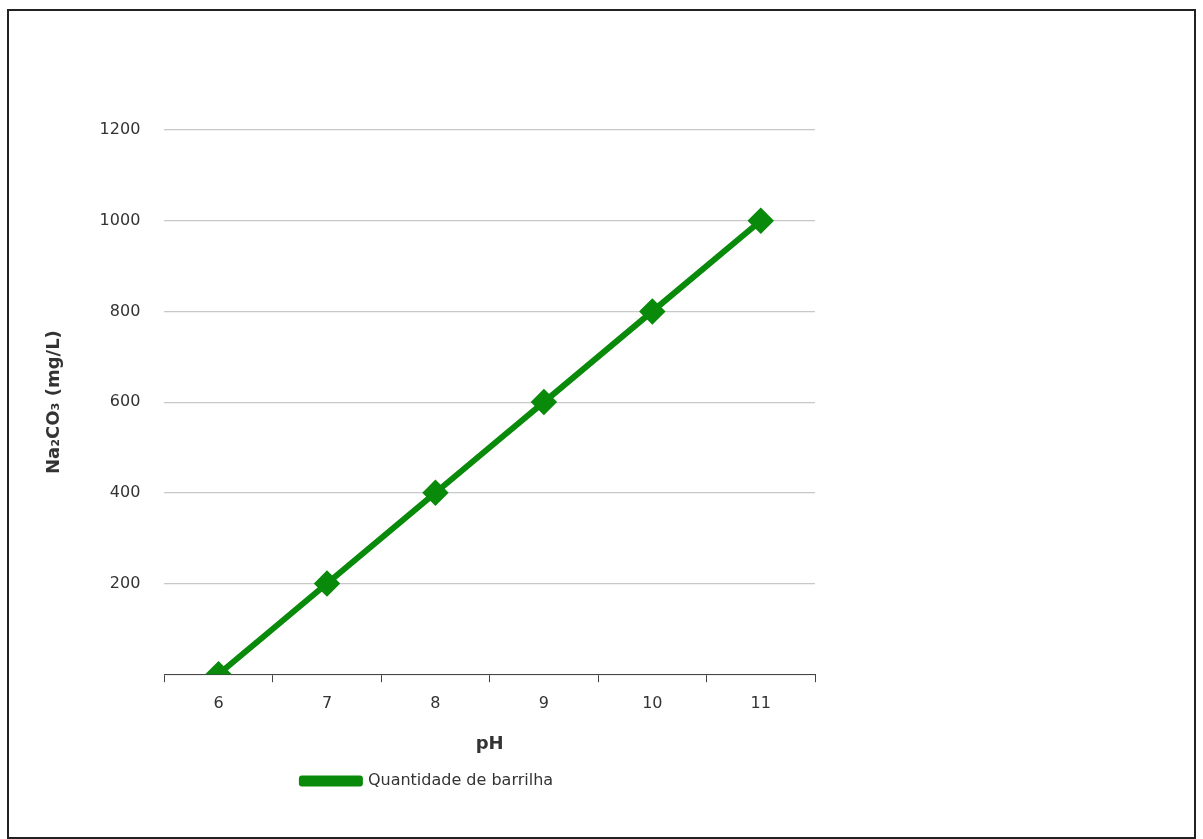 The image size is (1203, 839). Describe the element at coordinates (327, 702) in the screenshot. I see `x-tick-label: 7` at that location.